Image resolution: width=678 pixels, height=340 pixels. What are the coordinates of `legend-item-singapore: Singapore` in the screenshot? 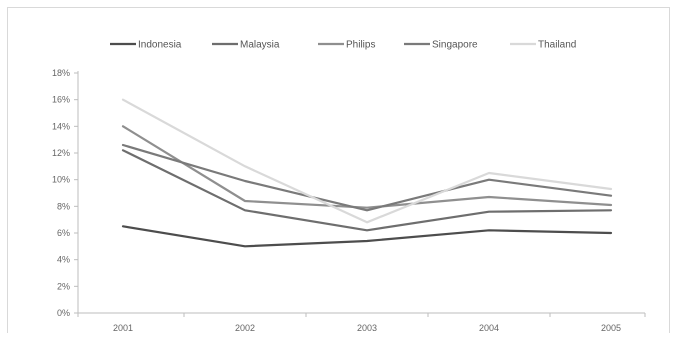 It's located at (441, 45).